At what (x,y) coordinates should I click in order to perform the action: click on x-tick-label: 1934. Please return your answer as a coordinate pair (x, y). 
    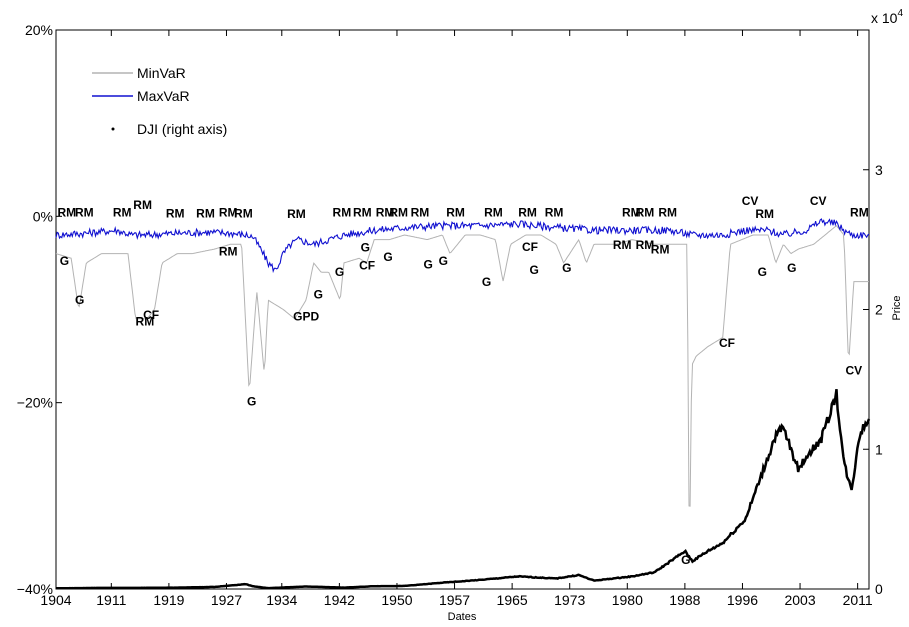
    Looking at the image, I should click on (281, 600).